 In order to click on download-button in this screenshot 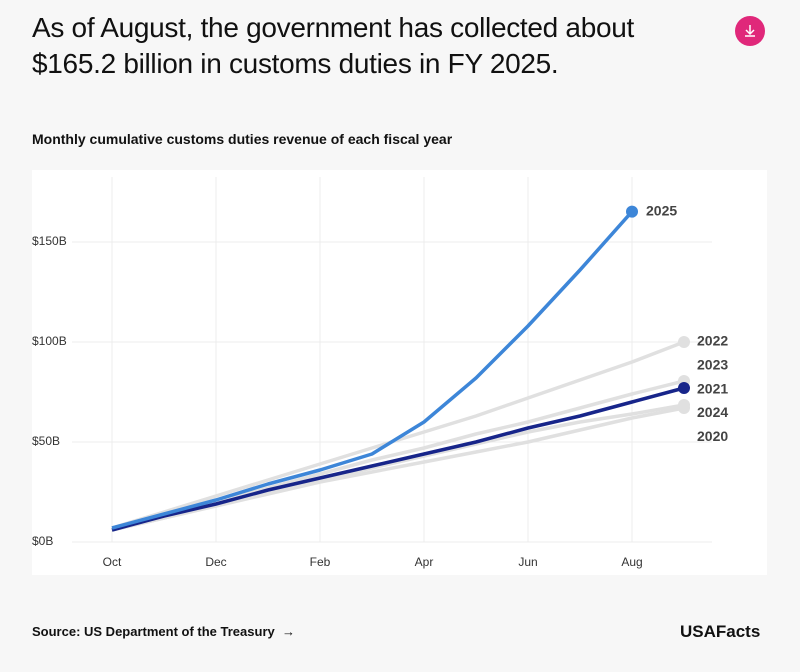, I will do `click(750, 31)`.